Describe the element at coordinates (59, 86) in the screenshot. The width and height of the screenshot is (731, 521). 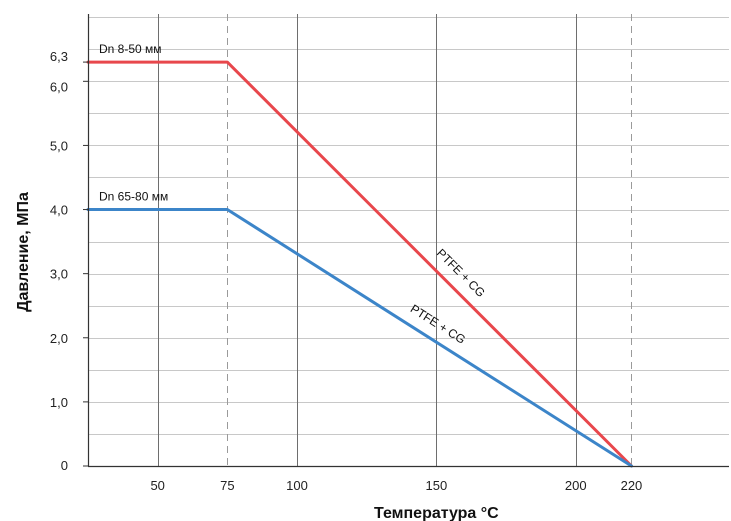
I see `y-tick-label: 6,0` at that location.